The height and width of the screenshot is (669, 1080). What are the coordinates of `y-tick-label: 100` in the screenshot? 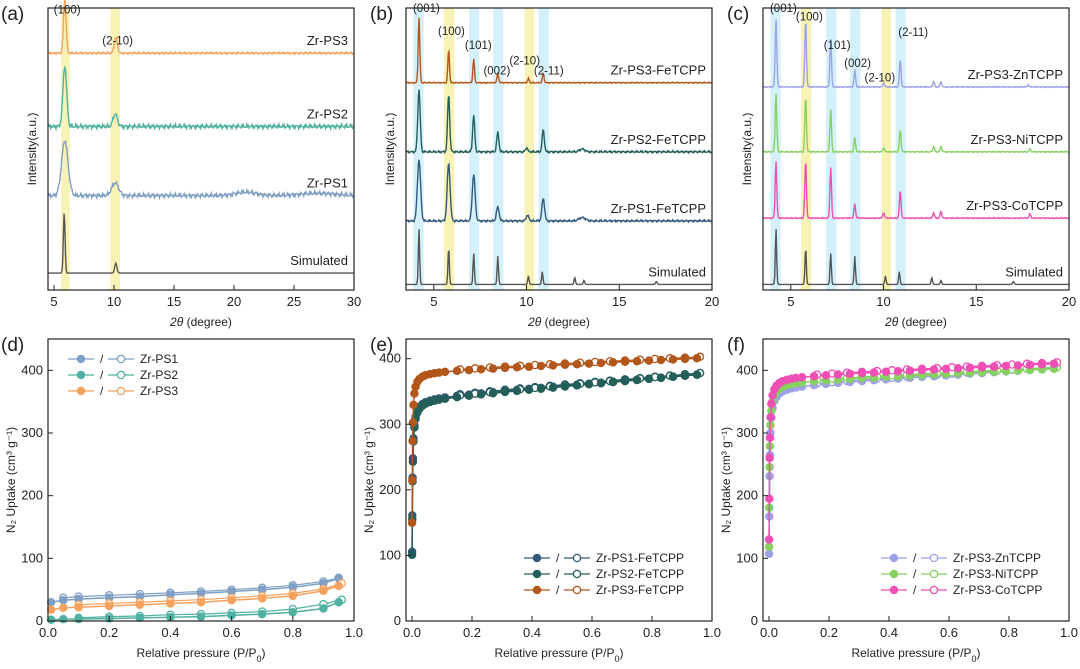 It's located at (747, 557).